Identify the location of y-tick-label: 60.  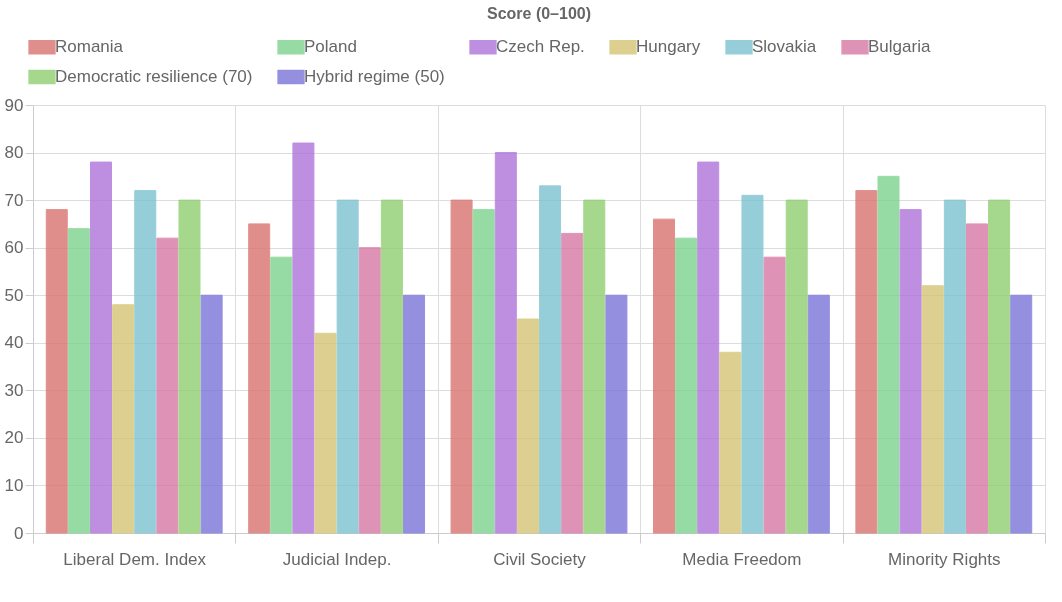
(14, 248).